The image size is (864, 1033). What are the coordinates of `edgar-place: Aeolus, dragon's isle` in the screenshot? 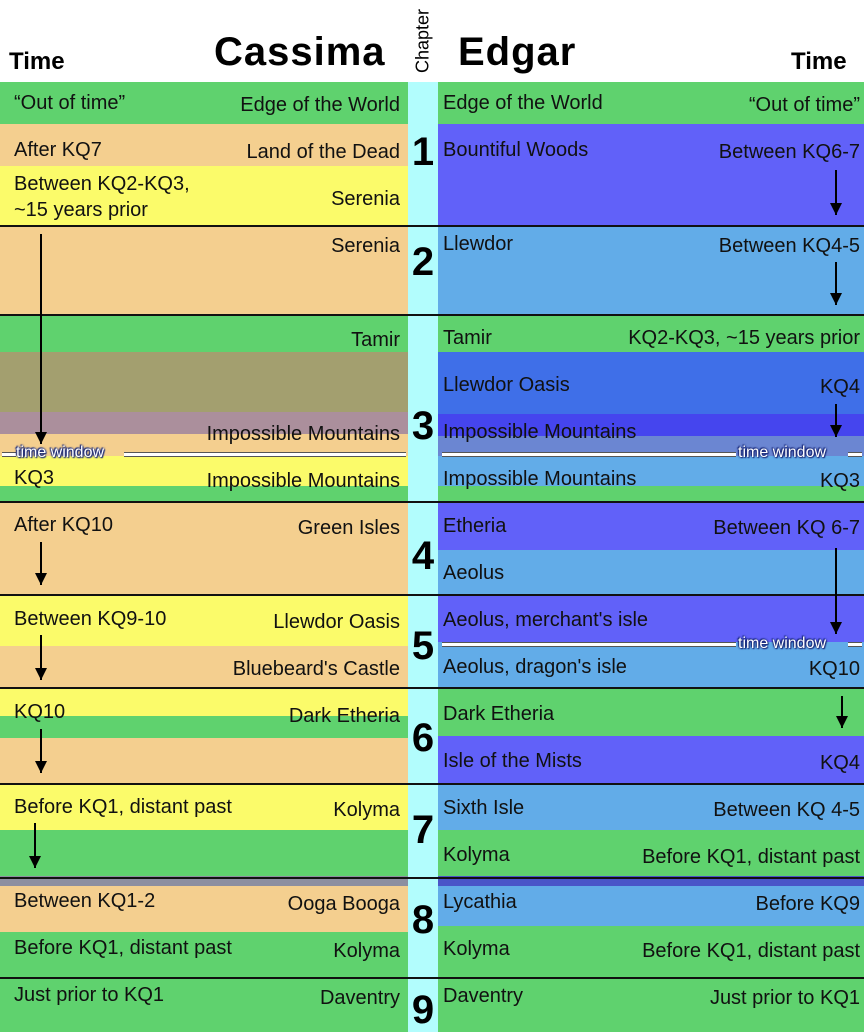 It's located at (535, 667).